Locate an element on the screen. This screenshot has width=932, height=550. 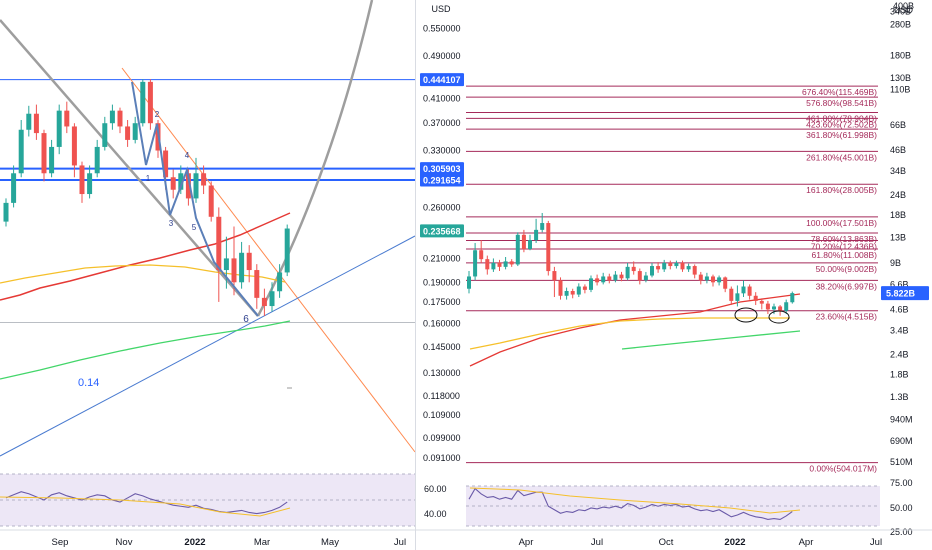
wave-label: 6 is located at coordinates (246, 319).